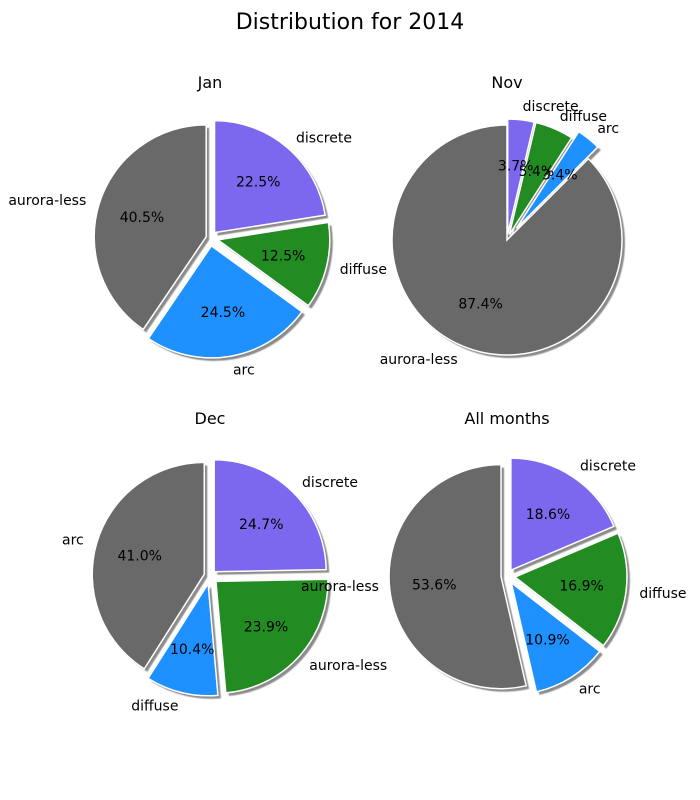  What do you see at coordinates (210, 82) in the screenshot?
I see `pie-title: Jan` at bounding box center [210, 82].